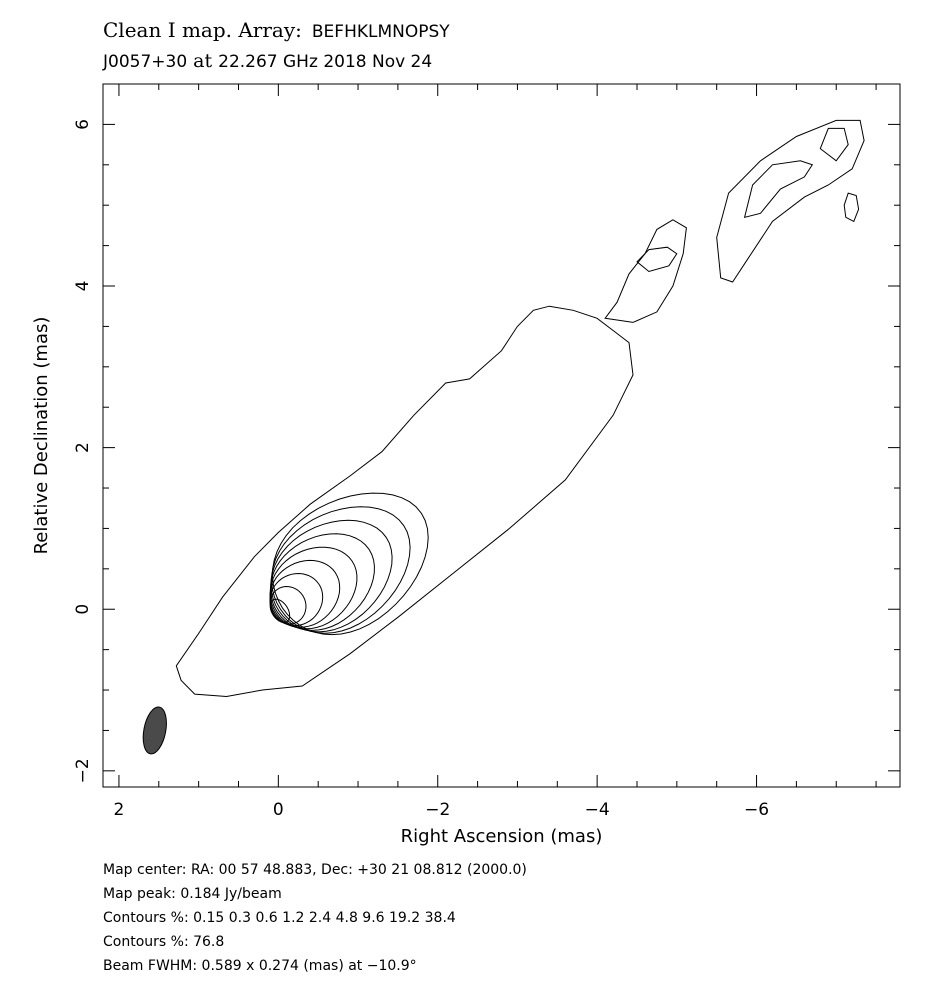 The height and width of the screenshot is (990, 928). I want to click on frequency: 22.267 GHz, so click(268, 62).